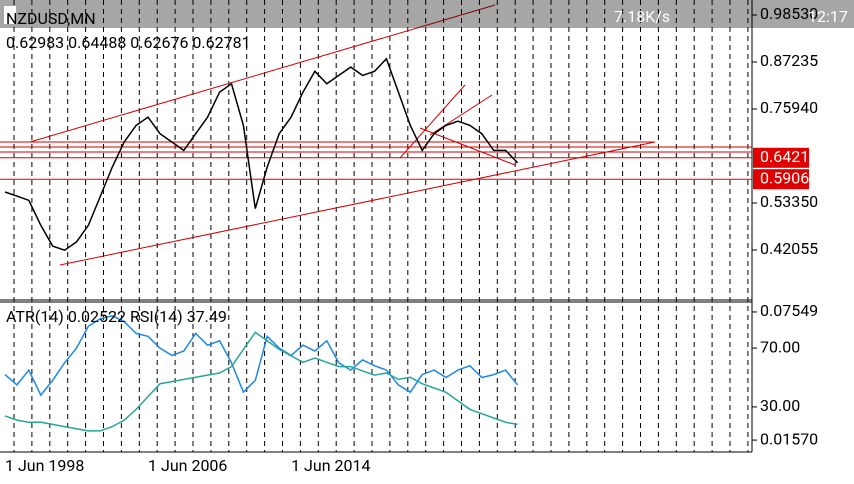 The height and width of the screenshot is (484, 854). Describe the element at coordinates (780, 405) in the screenshot. I see `y-tick-label: 30.00` at that location.